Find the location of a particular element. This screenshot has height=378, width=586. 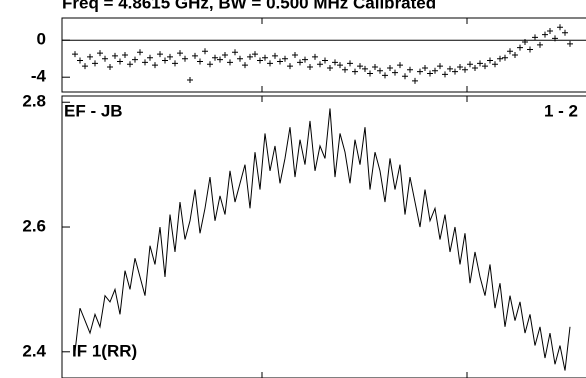

y-tick-label: 2.8 is located at coordinates (34, 101).